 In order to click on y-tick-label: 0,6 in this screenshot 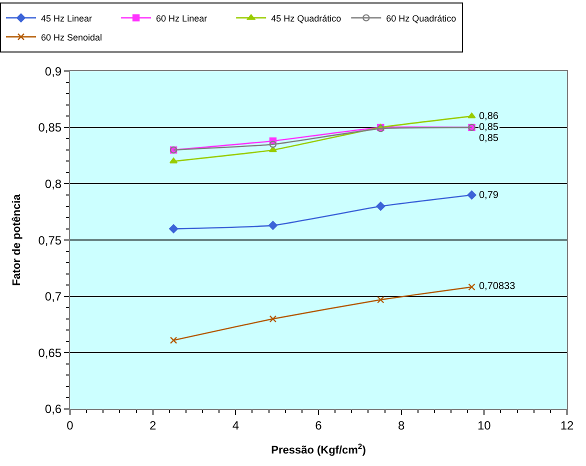, I will do `click(53, 409)`.